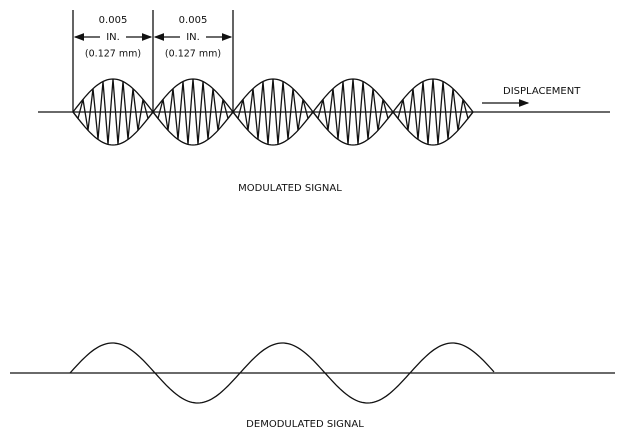 This screenshot has height=435, width=644. I want to click on demodulated-label: DEMODULATED SIGNAL, so click(305, 424).